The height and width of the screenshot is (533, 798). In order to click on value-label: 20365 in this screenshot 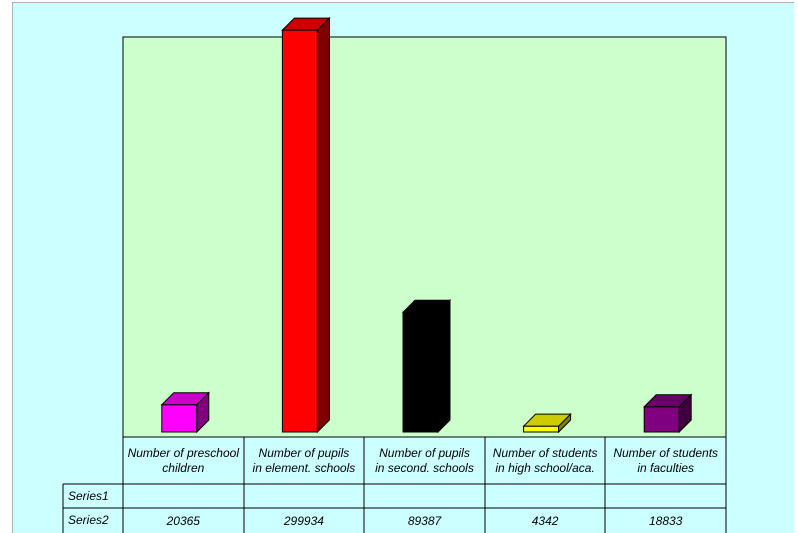, I will do `click(183, 521)`.